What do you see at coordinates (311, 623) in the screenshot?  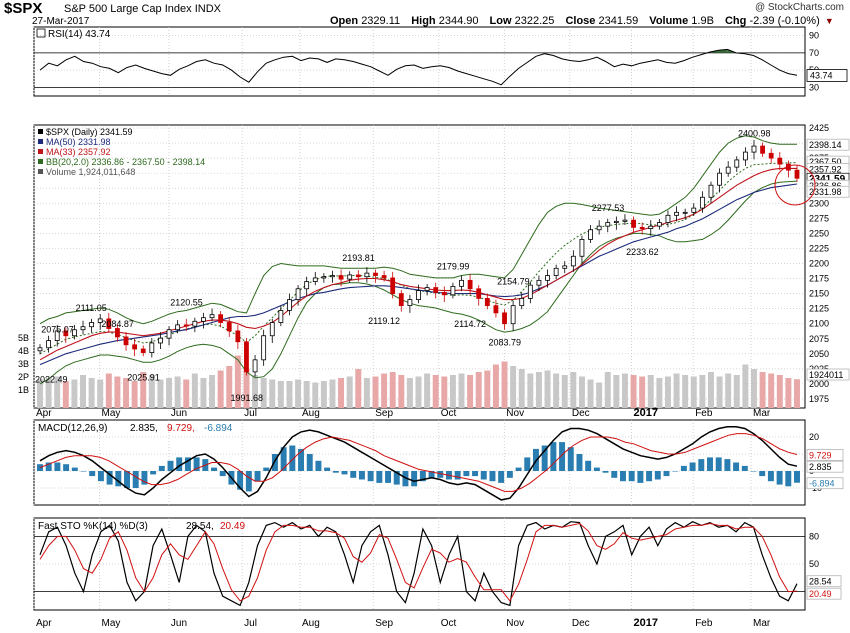 I see `sto-x-label: Aug` at bounding box center [311, 623].